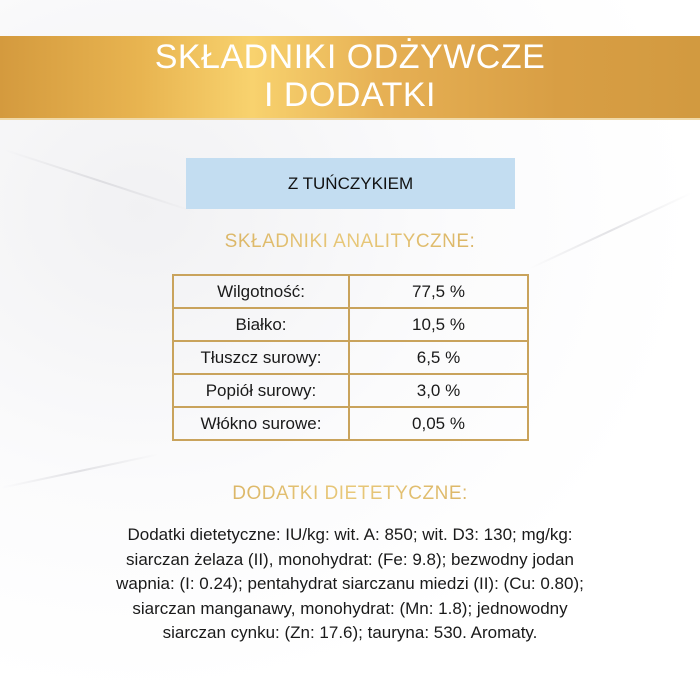 Image resolution: width=700 pixels, height=700 pixels. I want to click on table-row: Włókno surowe: 0,05 %, so click(350, 423).